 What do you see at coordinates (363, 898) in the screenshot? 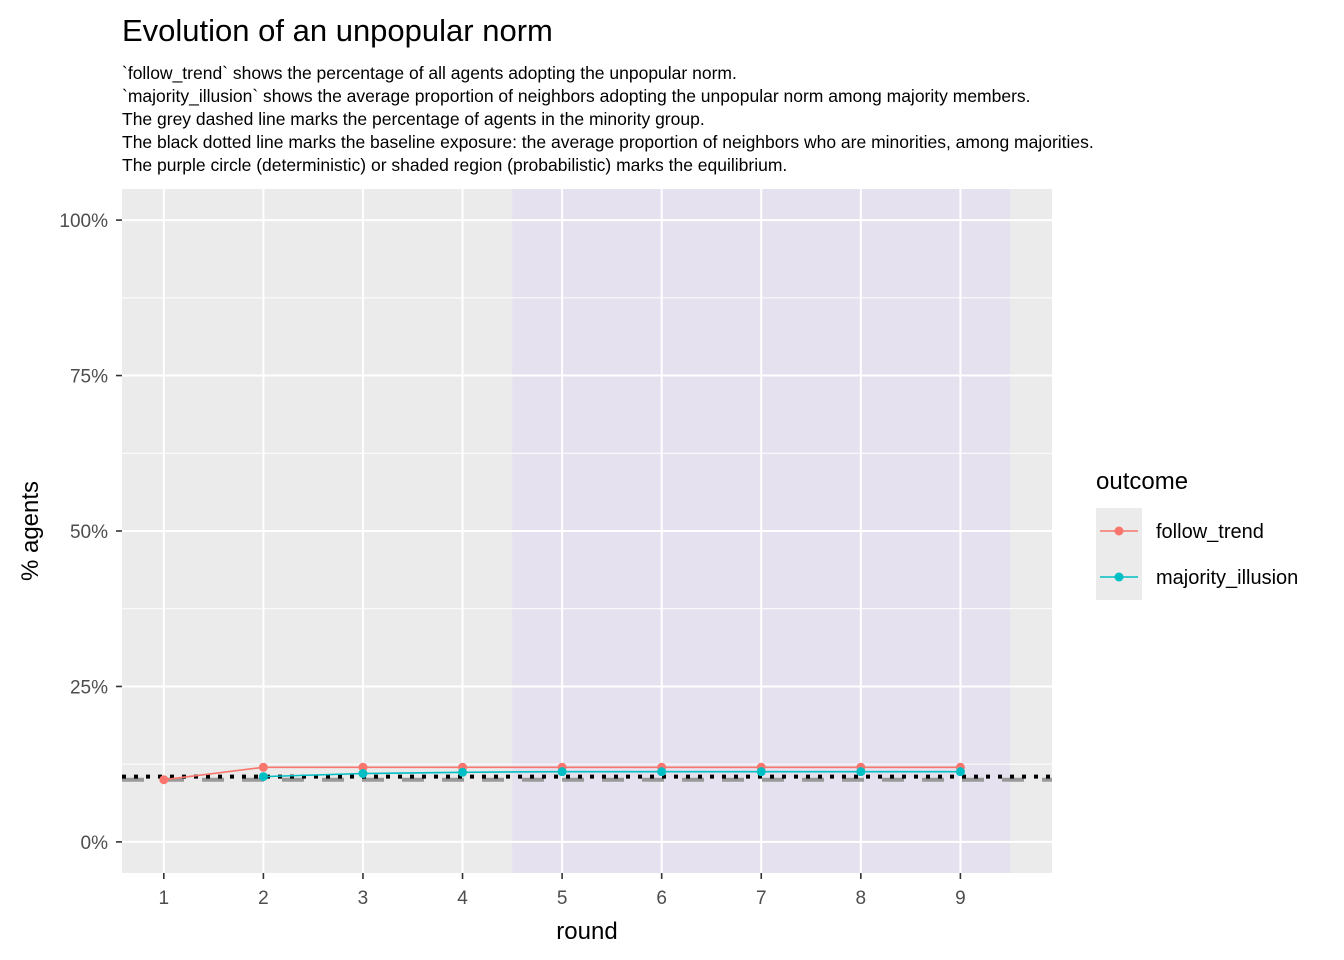
I see `x-tick-label: 3` at bounding box center [363, 898].